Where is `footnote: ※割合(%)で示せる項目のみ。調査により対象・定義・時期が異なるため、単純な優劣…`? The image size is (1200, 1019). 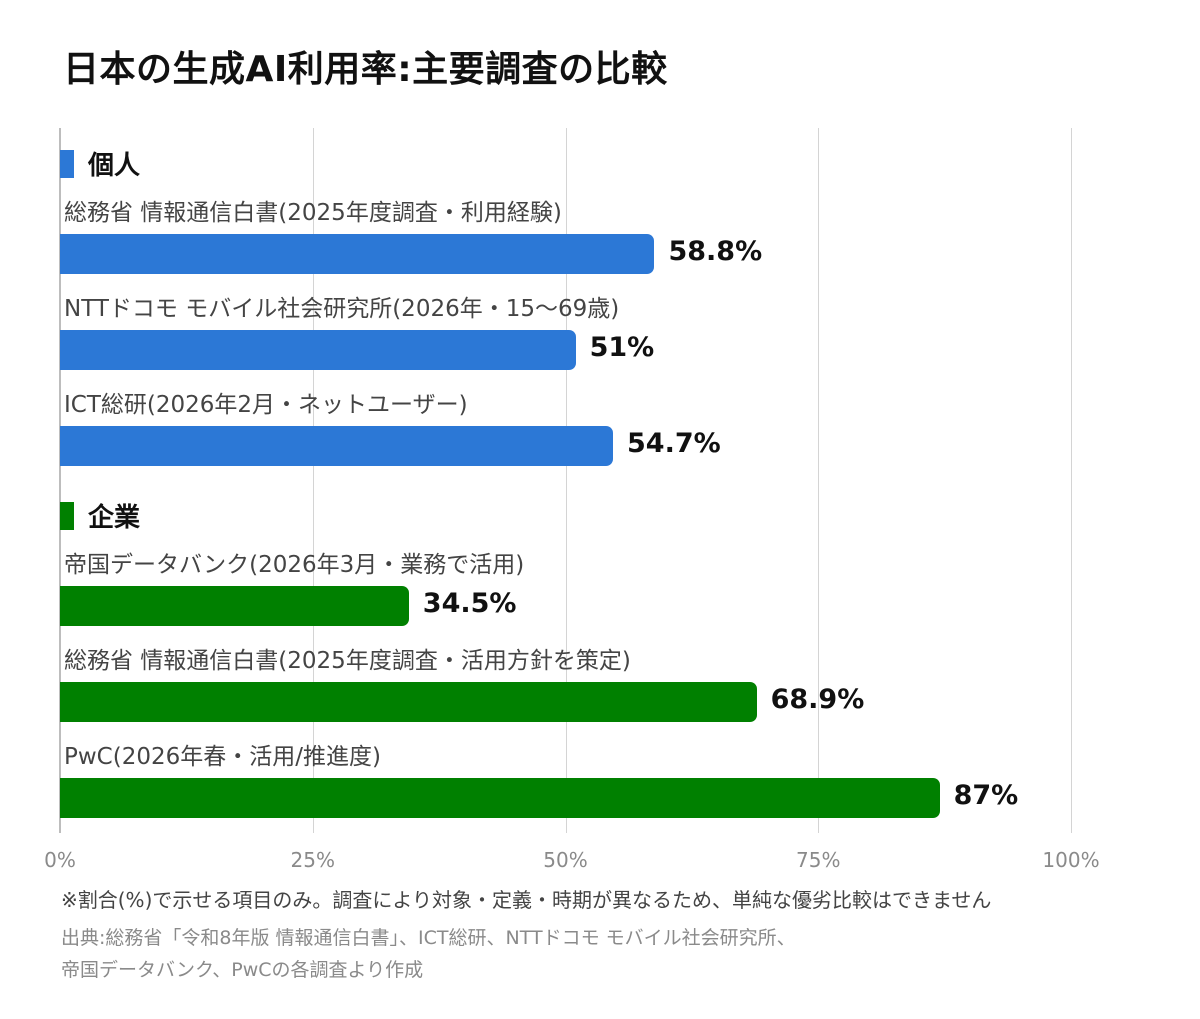
footnote: ※割合(%)で示せる項目のみ。調査により対象・定義・時期が異なるため、単純な優劣… is located at coordinates (526, 900).